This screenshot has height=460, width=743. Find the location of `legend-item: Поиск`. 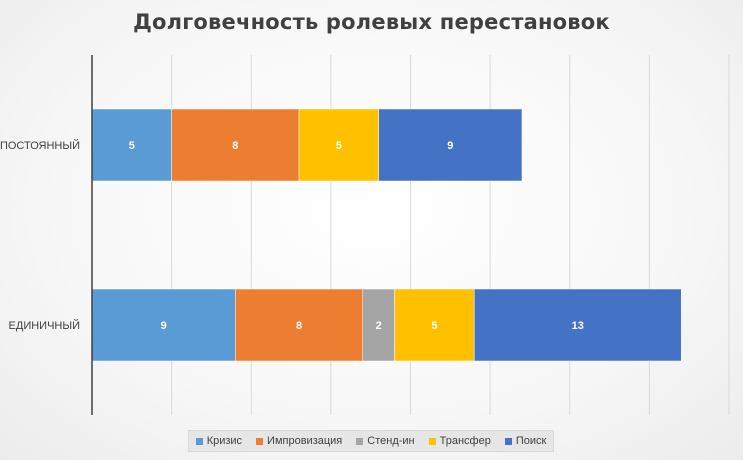

legend-item: Поиск is located at coordinates (525, 441).